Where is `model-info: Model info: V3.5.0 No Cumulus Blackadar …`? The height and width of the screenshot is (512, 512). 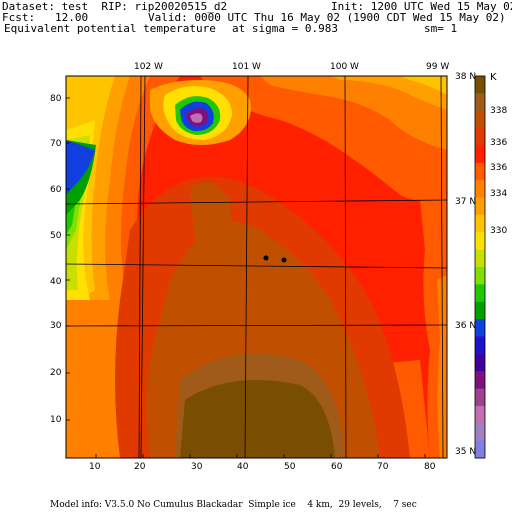 model-info: Model info: V3.5.0 No Cumulus Blackadar … is located at coordinates (233, 505).